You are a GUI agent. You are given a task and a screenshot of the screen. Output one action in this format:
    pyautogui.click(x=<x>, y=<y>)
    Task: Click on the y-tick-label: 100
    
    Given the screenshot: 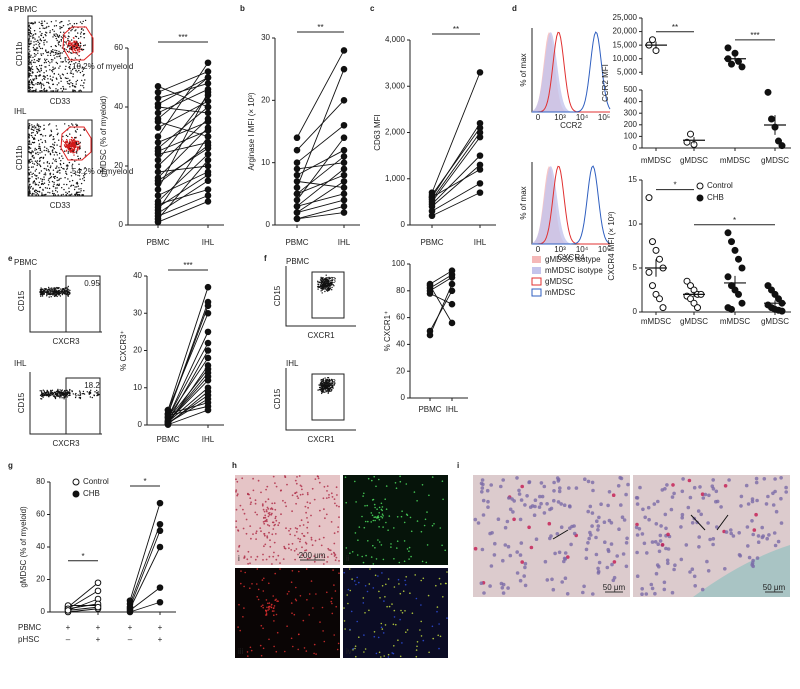 What is the action you would take?
    pyautogui.click(x=399, y=263)
    